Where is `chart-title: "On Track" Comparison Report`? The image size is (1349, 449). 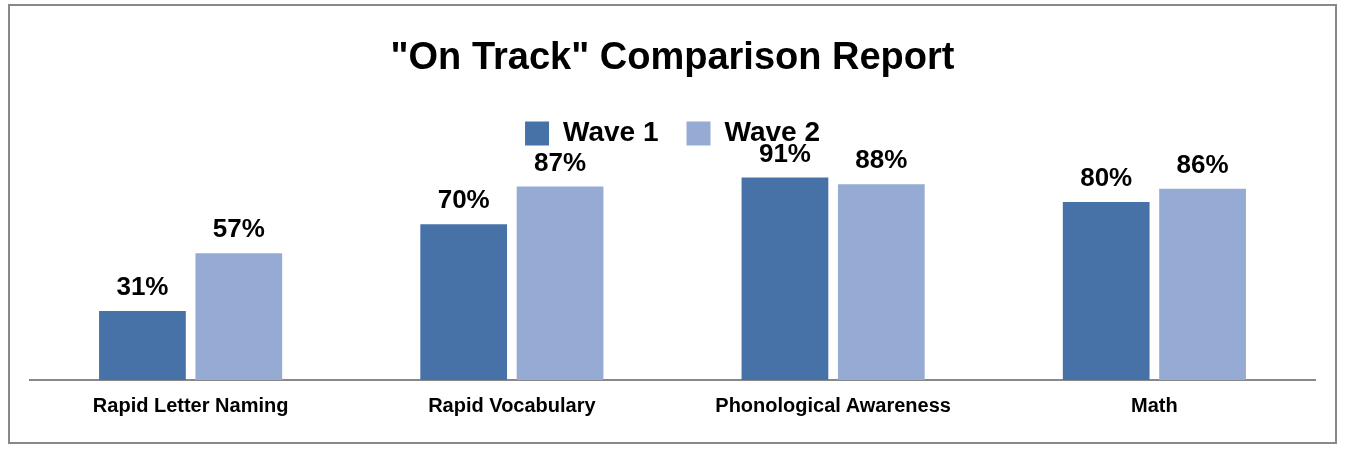
chart-title: "On Track" Comparison Report is located at coordinates (672, 56).